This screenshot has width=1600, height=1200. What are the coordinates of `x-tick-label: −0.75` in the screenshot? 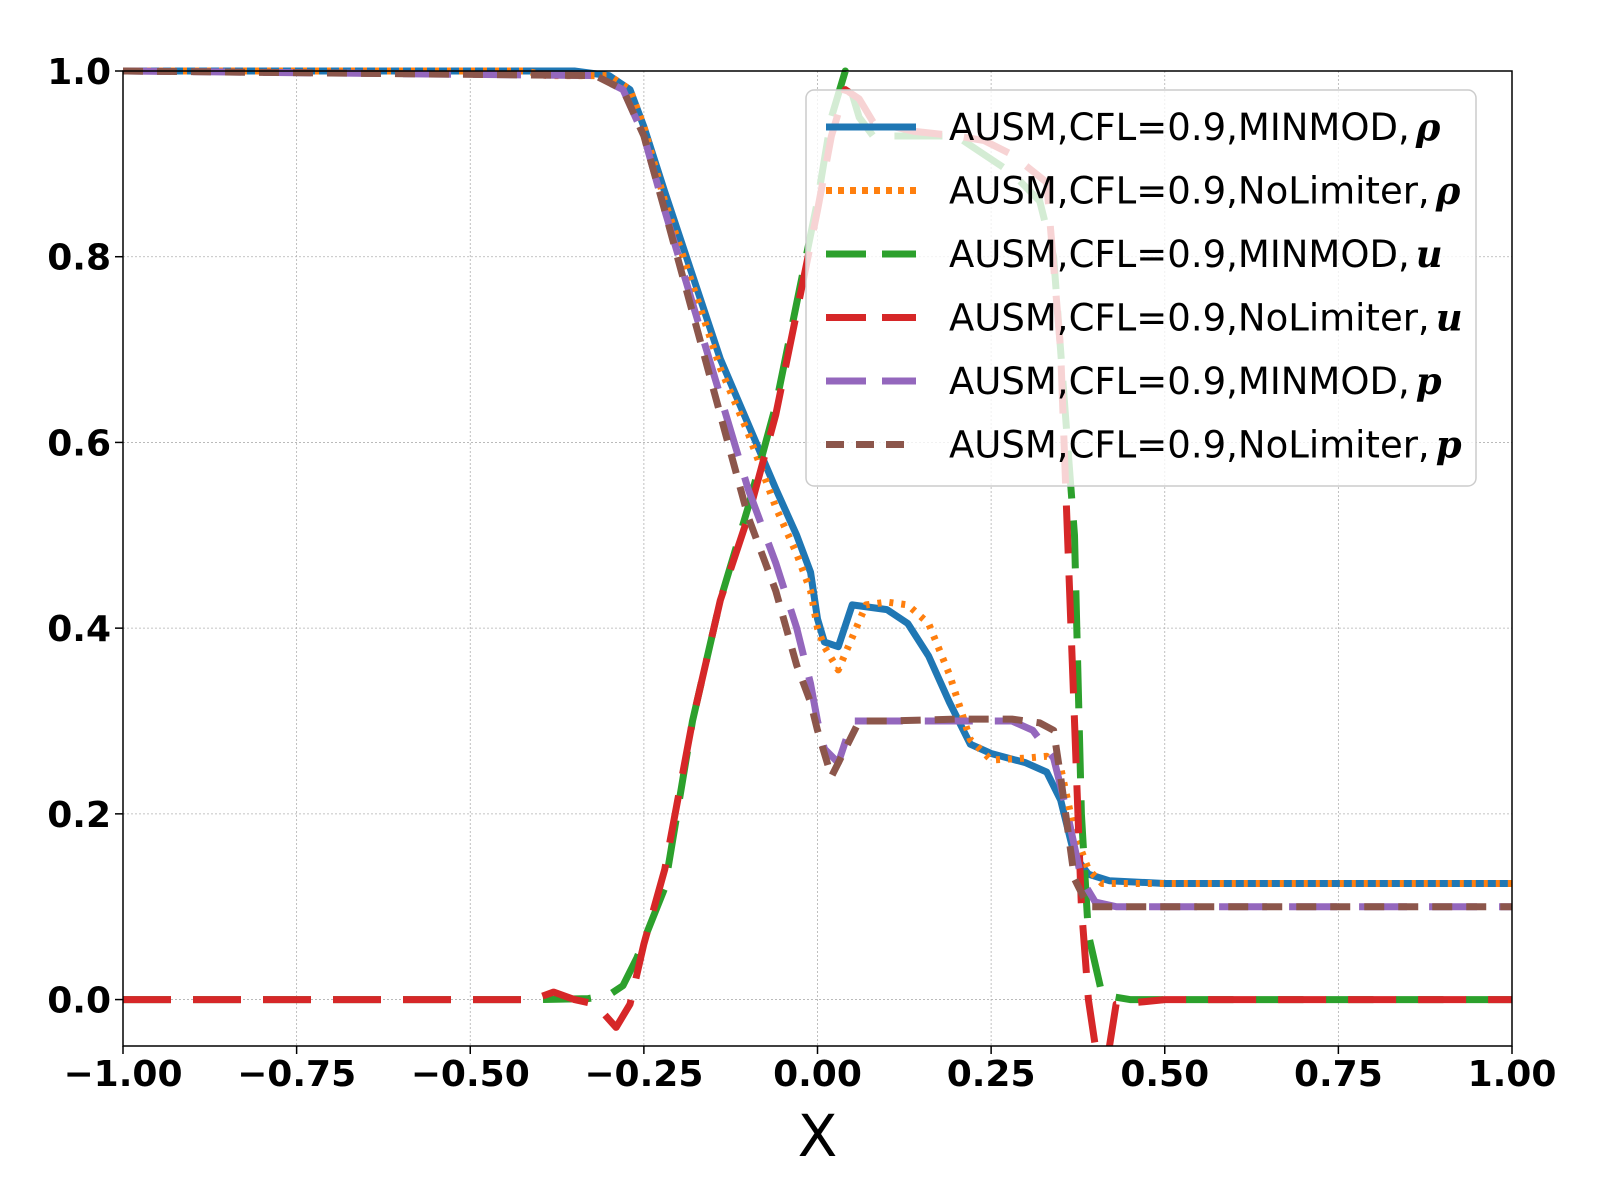 It's located at (296, 1074).